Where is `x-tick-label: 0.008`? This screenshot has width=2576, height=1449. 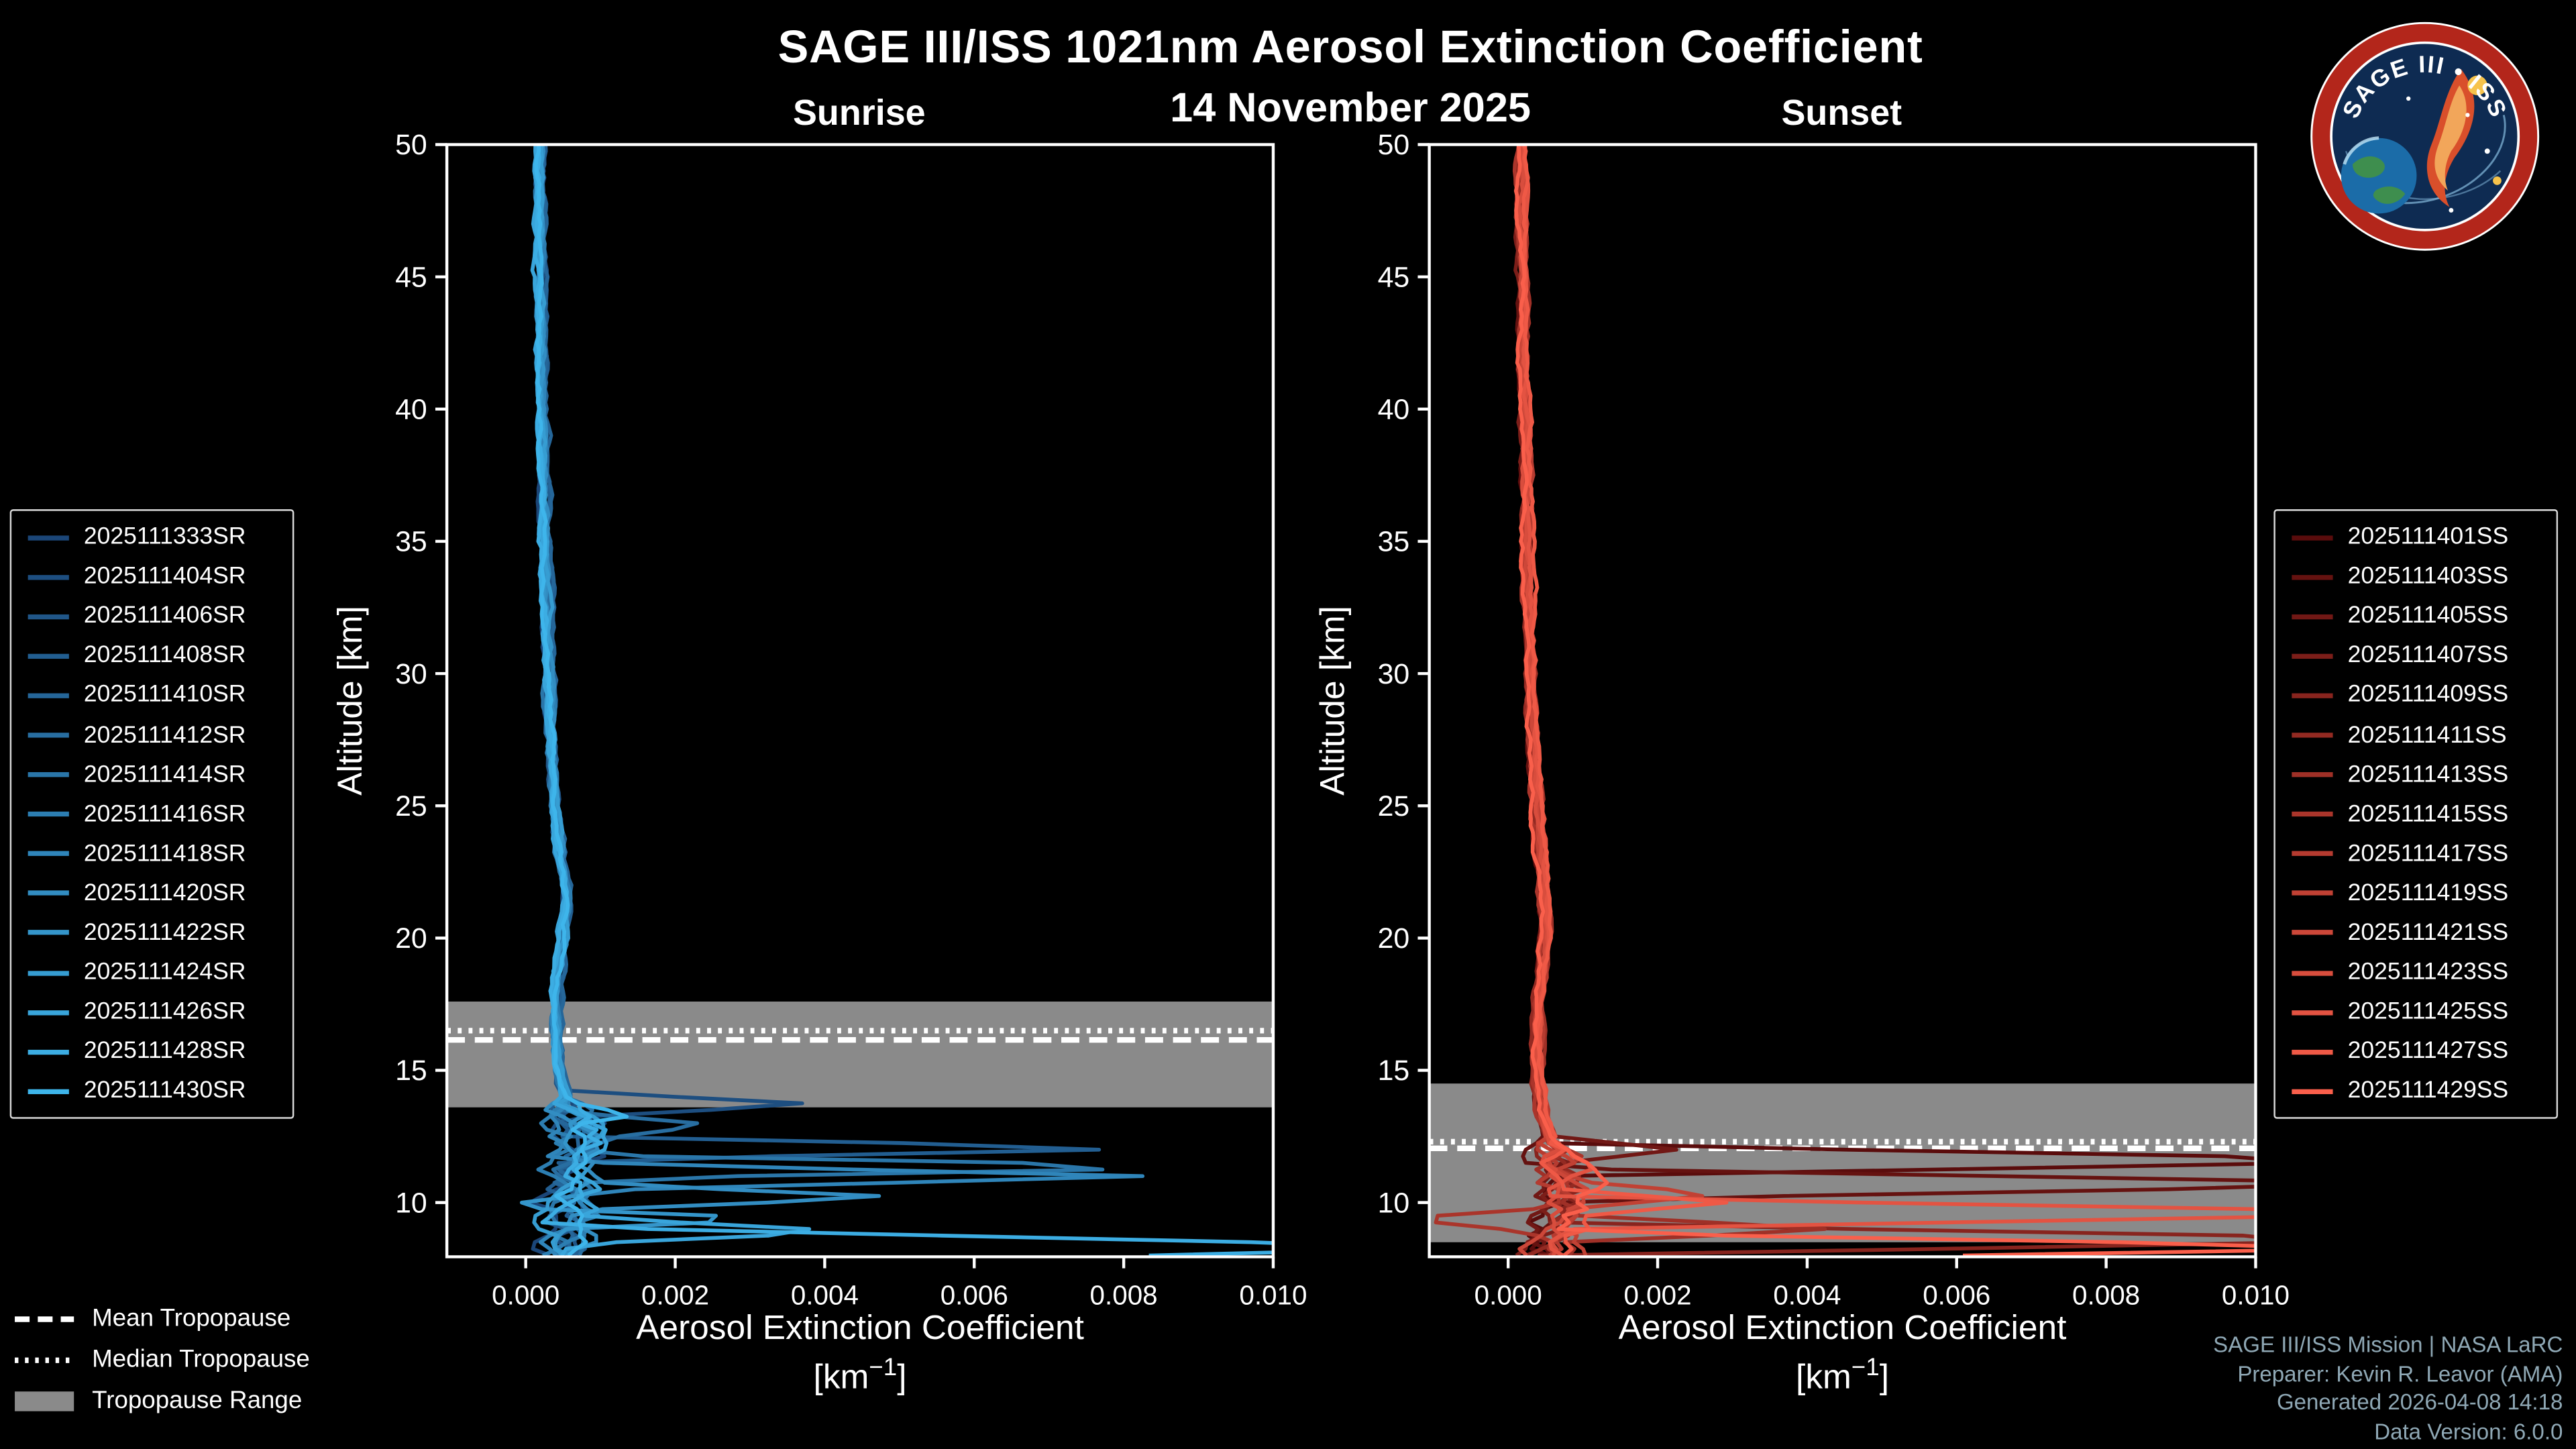 x-tick-label: 0.008 is located at coordinates (1124, 1294).